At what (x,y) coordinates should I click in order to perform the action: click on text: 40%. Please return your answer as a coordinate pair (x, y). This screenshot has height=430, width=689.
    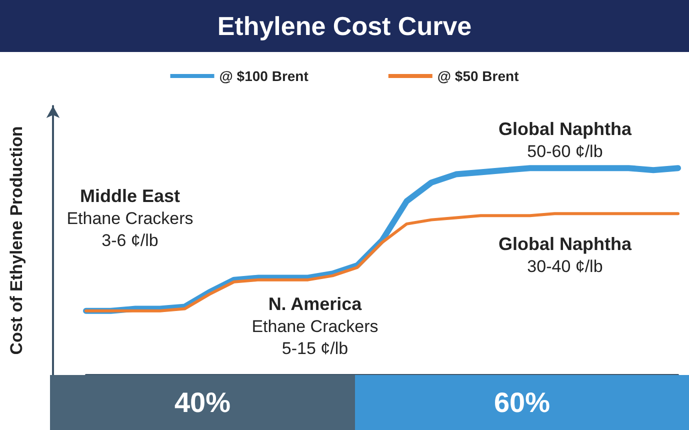
    Looking at the image, I should click on (202, 402).